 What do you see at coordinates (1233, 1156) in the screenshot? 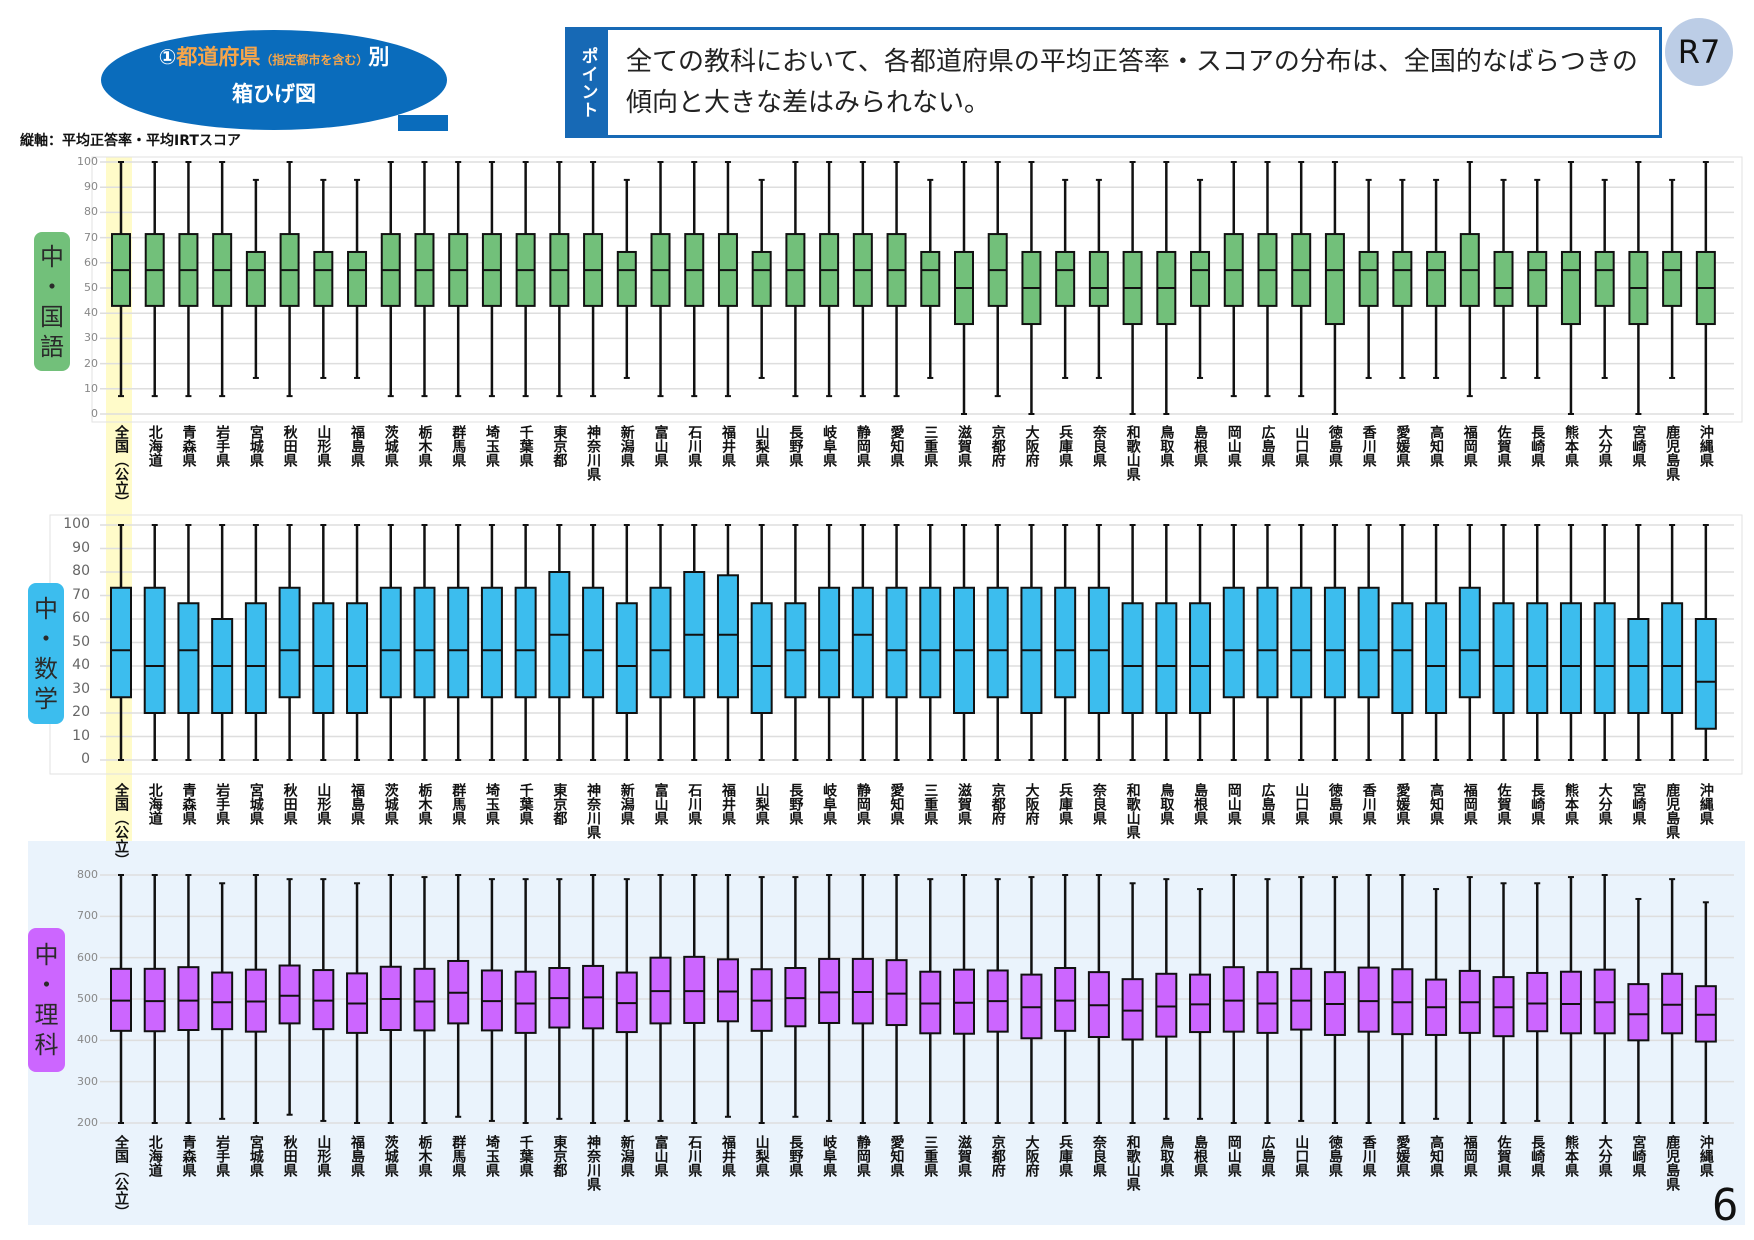
I see `category-label: 岡山県` at bounding box center [1233, 1156].